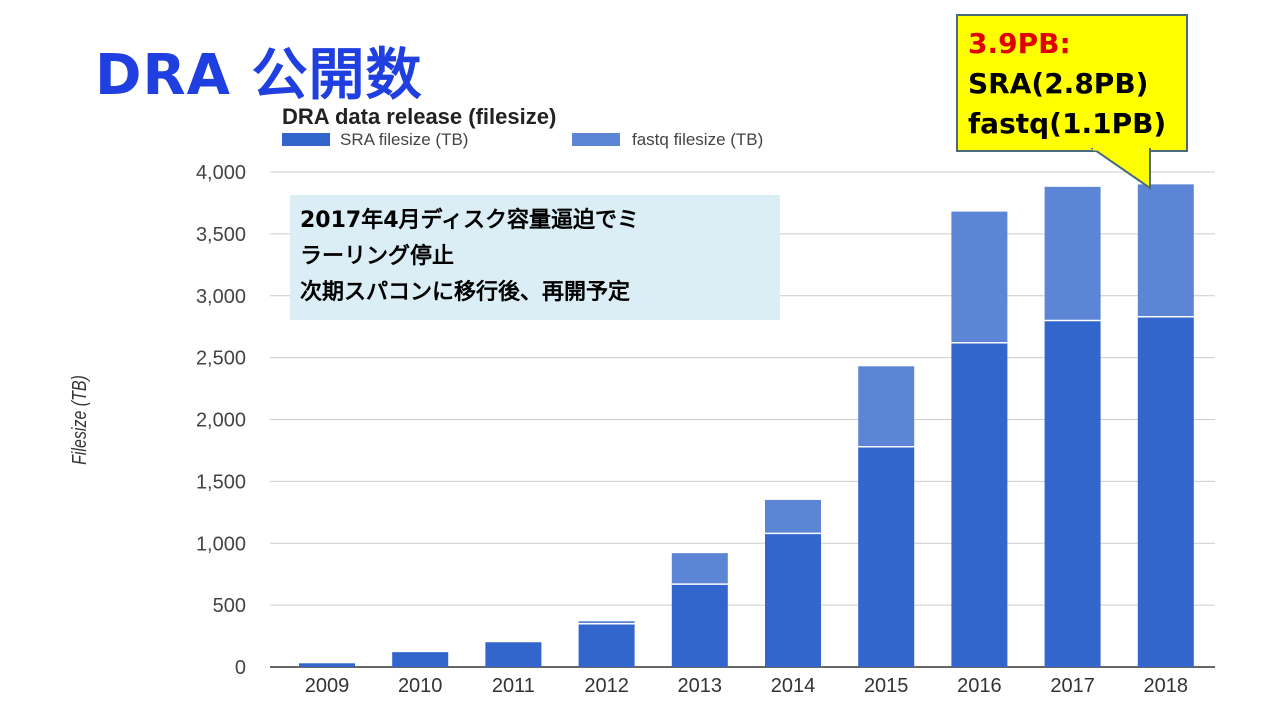 The image size is (1280, 720). What do you see at coordinates (221, 421) in the screenshot?
I see `y-tick-label: 2,000` at bounding box center [221, 421].